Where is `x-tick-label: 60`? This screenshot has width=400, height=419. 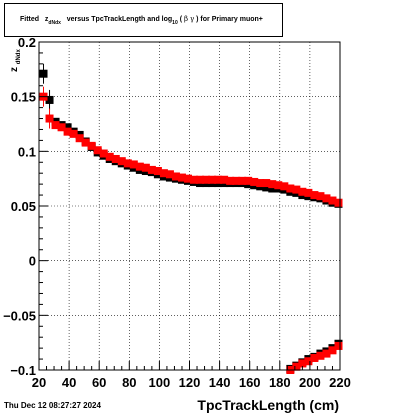 x-tick-label: 60 is located at coordinates (99, 382).